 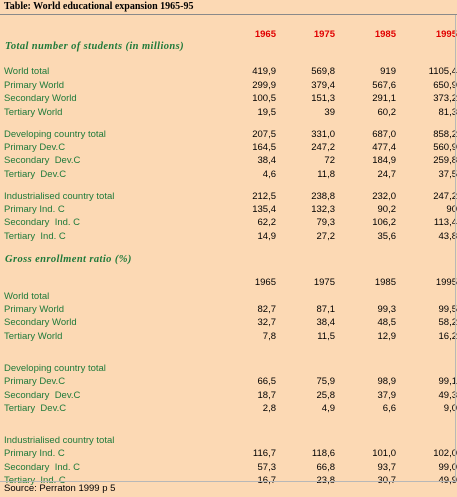 I want to click on cell: 90,2, so click(x=387, y=210).